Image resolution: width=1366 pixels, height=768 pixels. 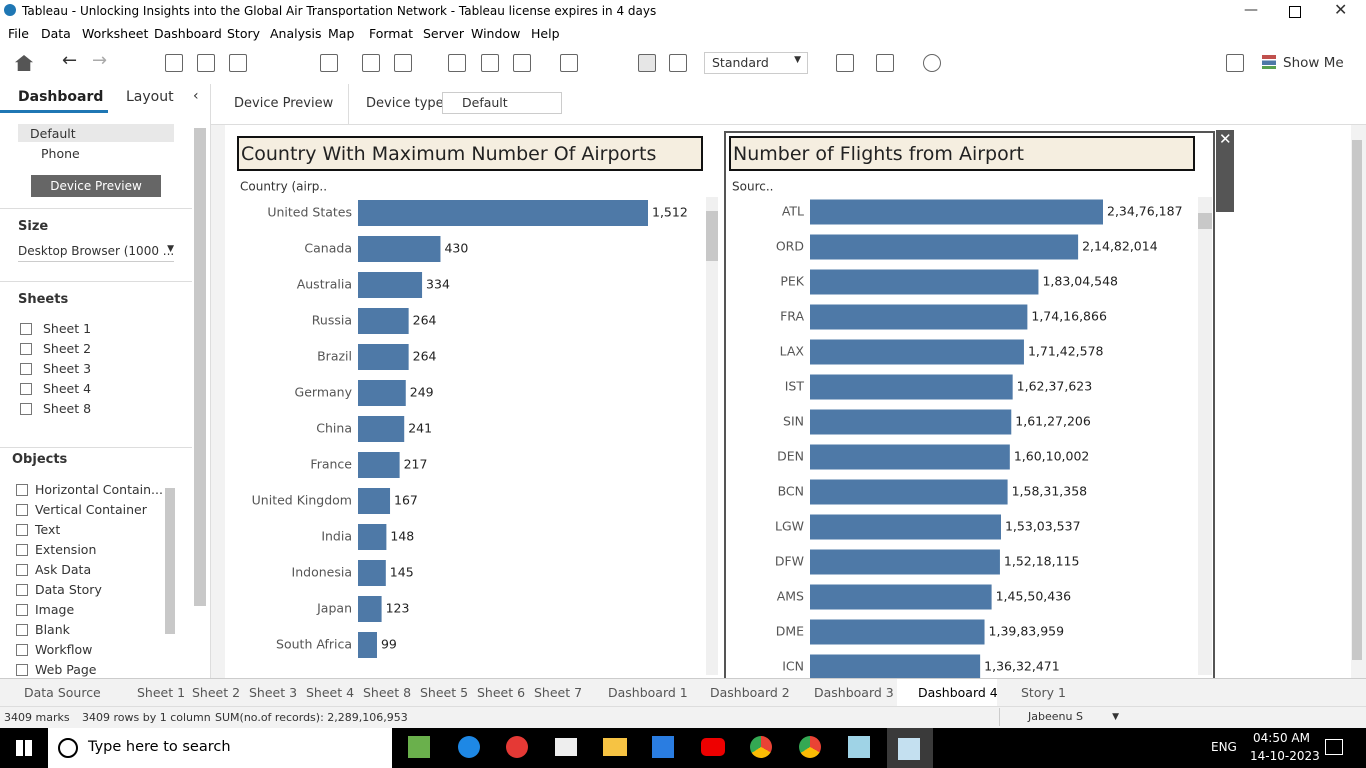 What do you see at coordinates (68, 589) in the screenshot?
I see `object-item: Data Story` at bounding box center [68, 589].